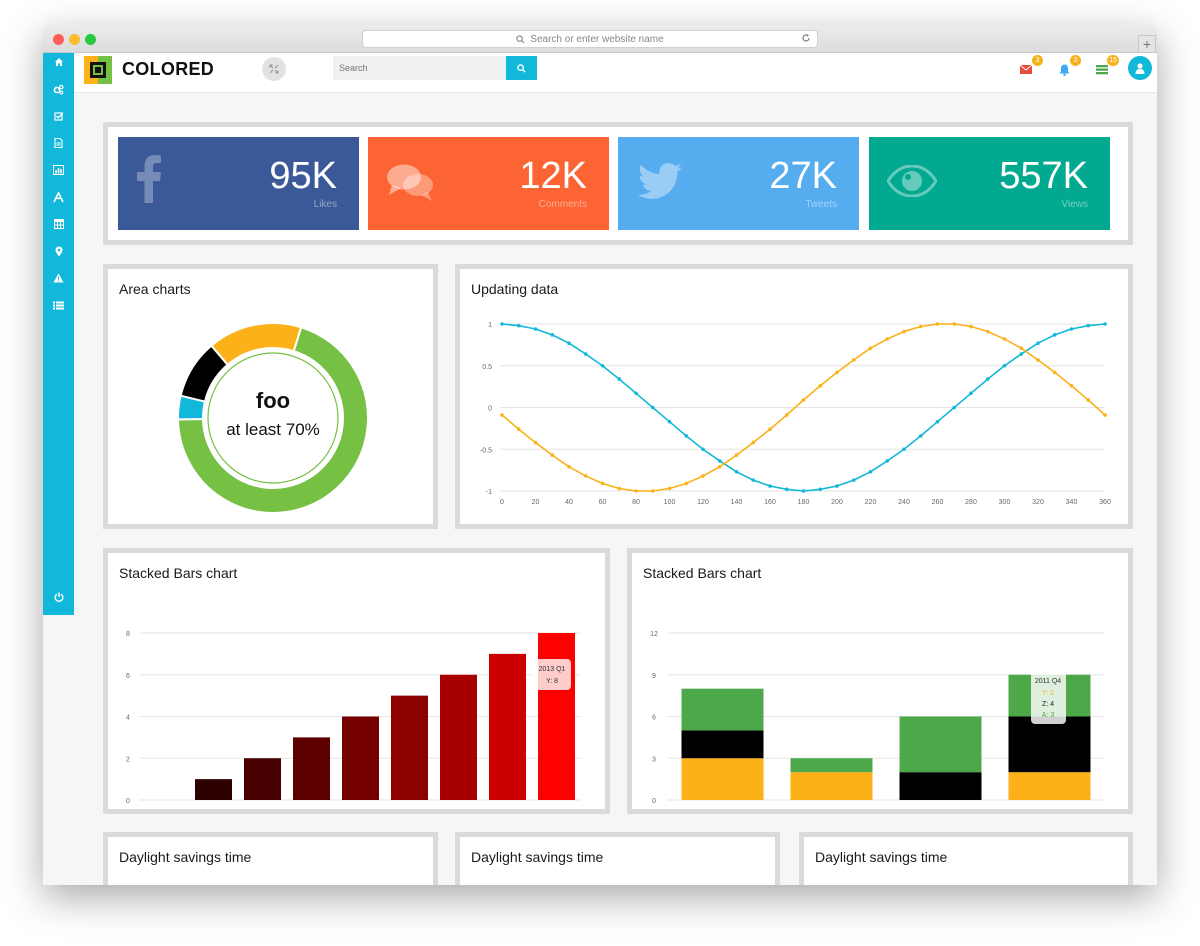  I want to click on search-input, so click(419, 68).